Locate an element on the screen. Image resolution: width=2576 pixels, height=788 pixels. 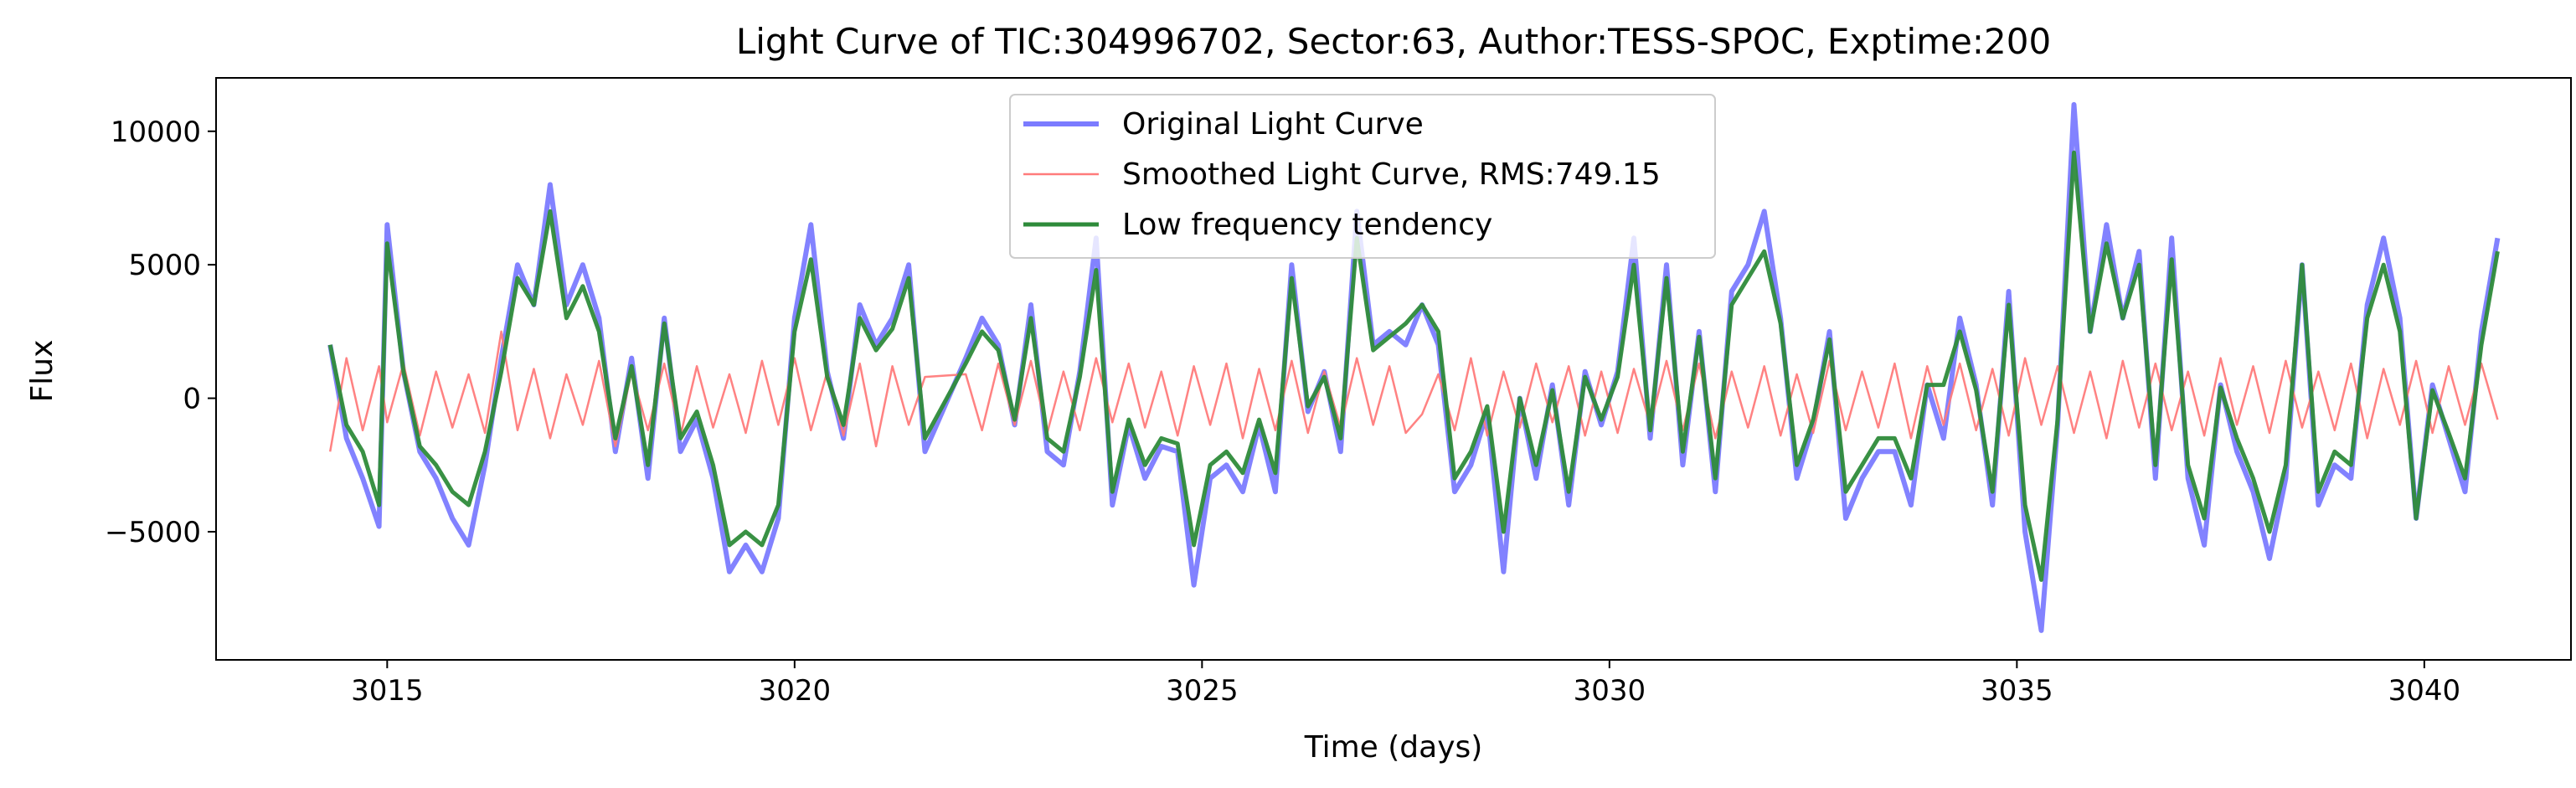
legend-label-2: Smoothed Light Curve, RMS:749.15 is located at coordinates (1391, 174).